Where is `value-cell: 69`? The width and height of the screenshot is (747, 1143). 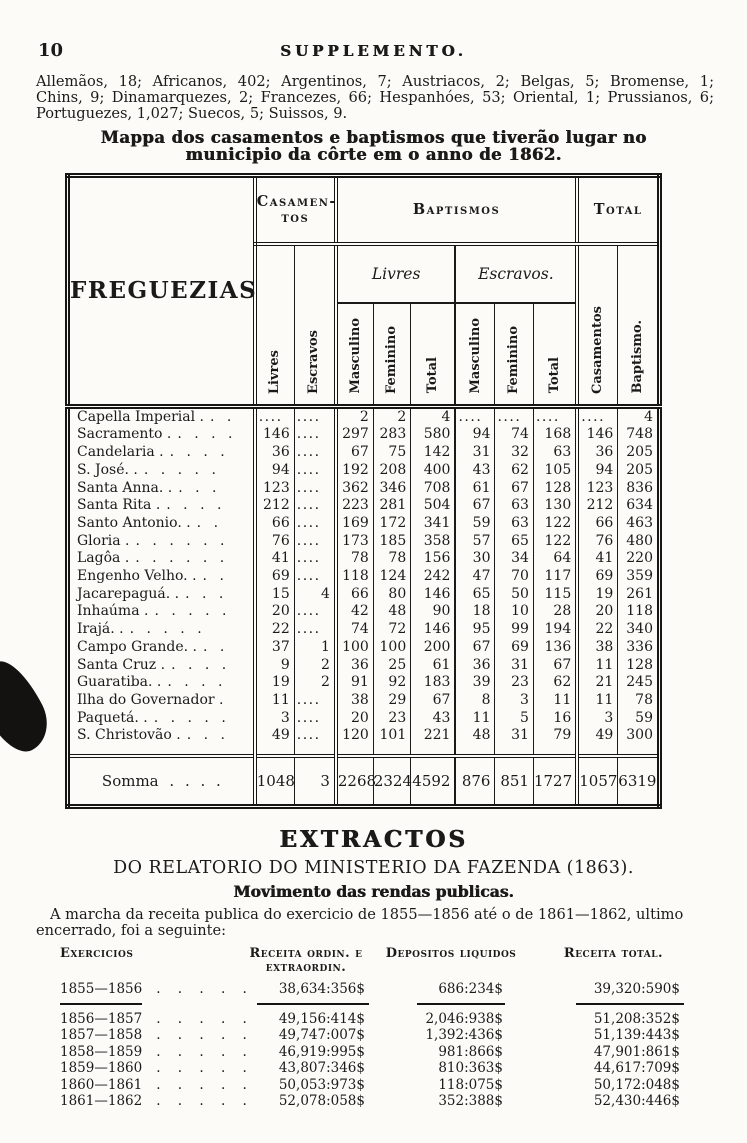
value-cell: 69 is located at coordinates (514, 647).